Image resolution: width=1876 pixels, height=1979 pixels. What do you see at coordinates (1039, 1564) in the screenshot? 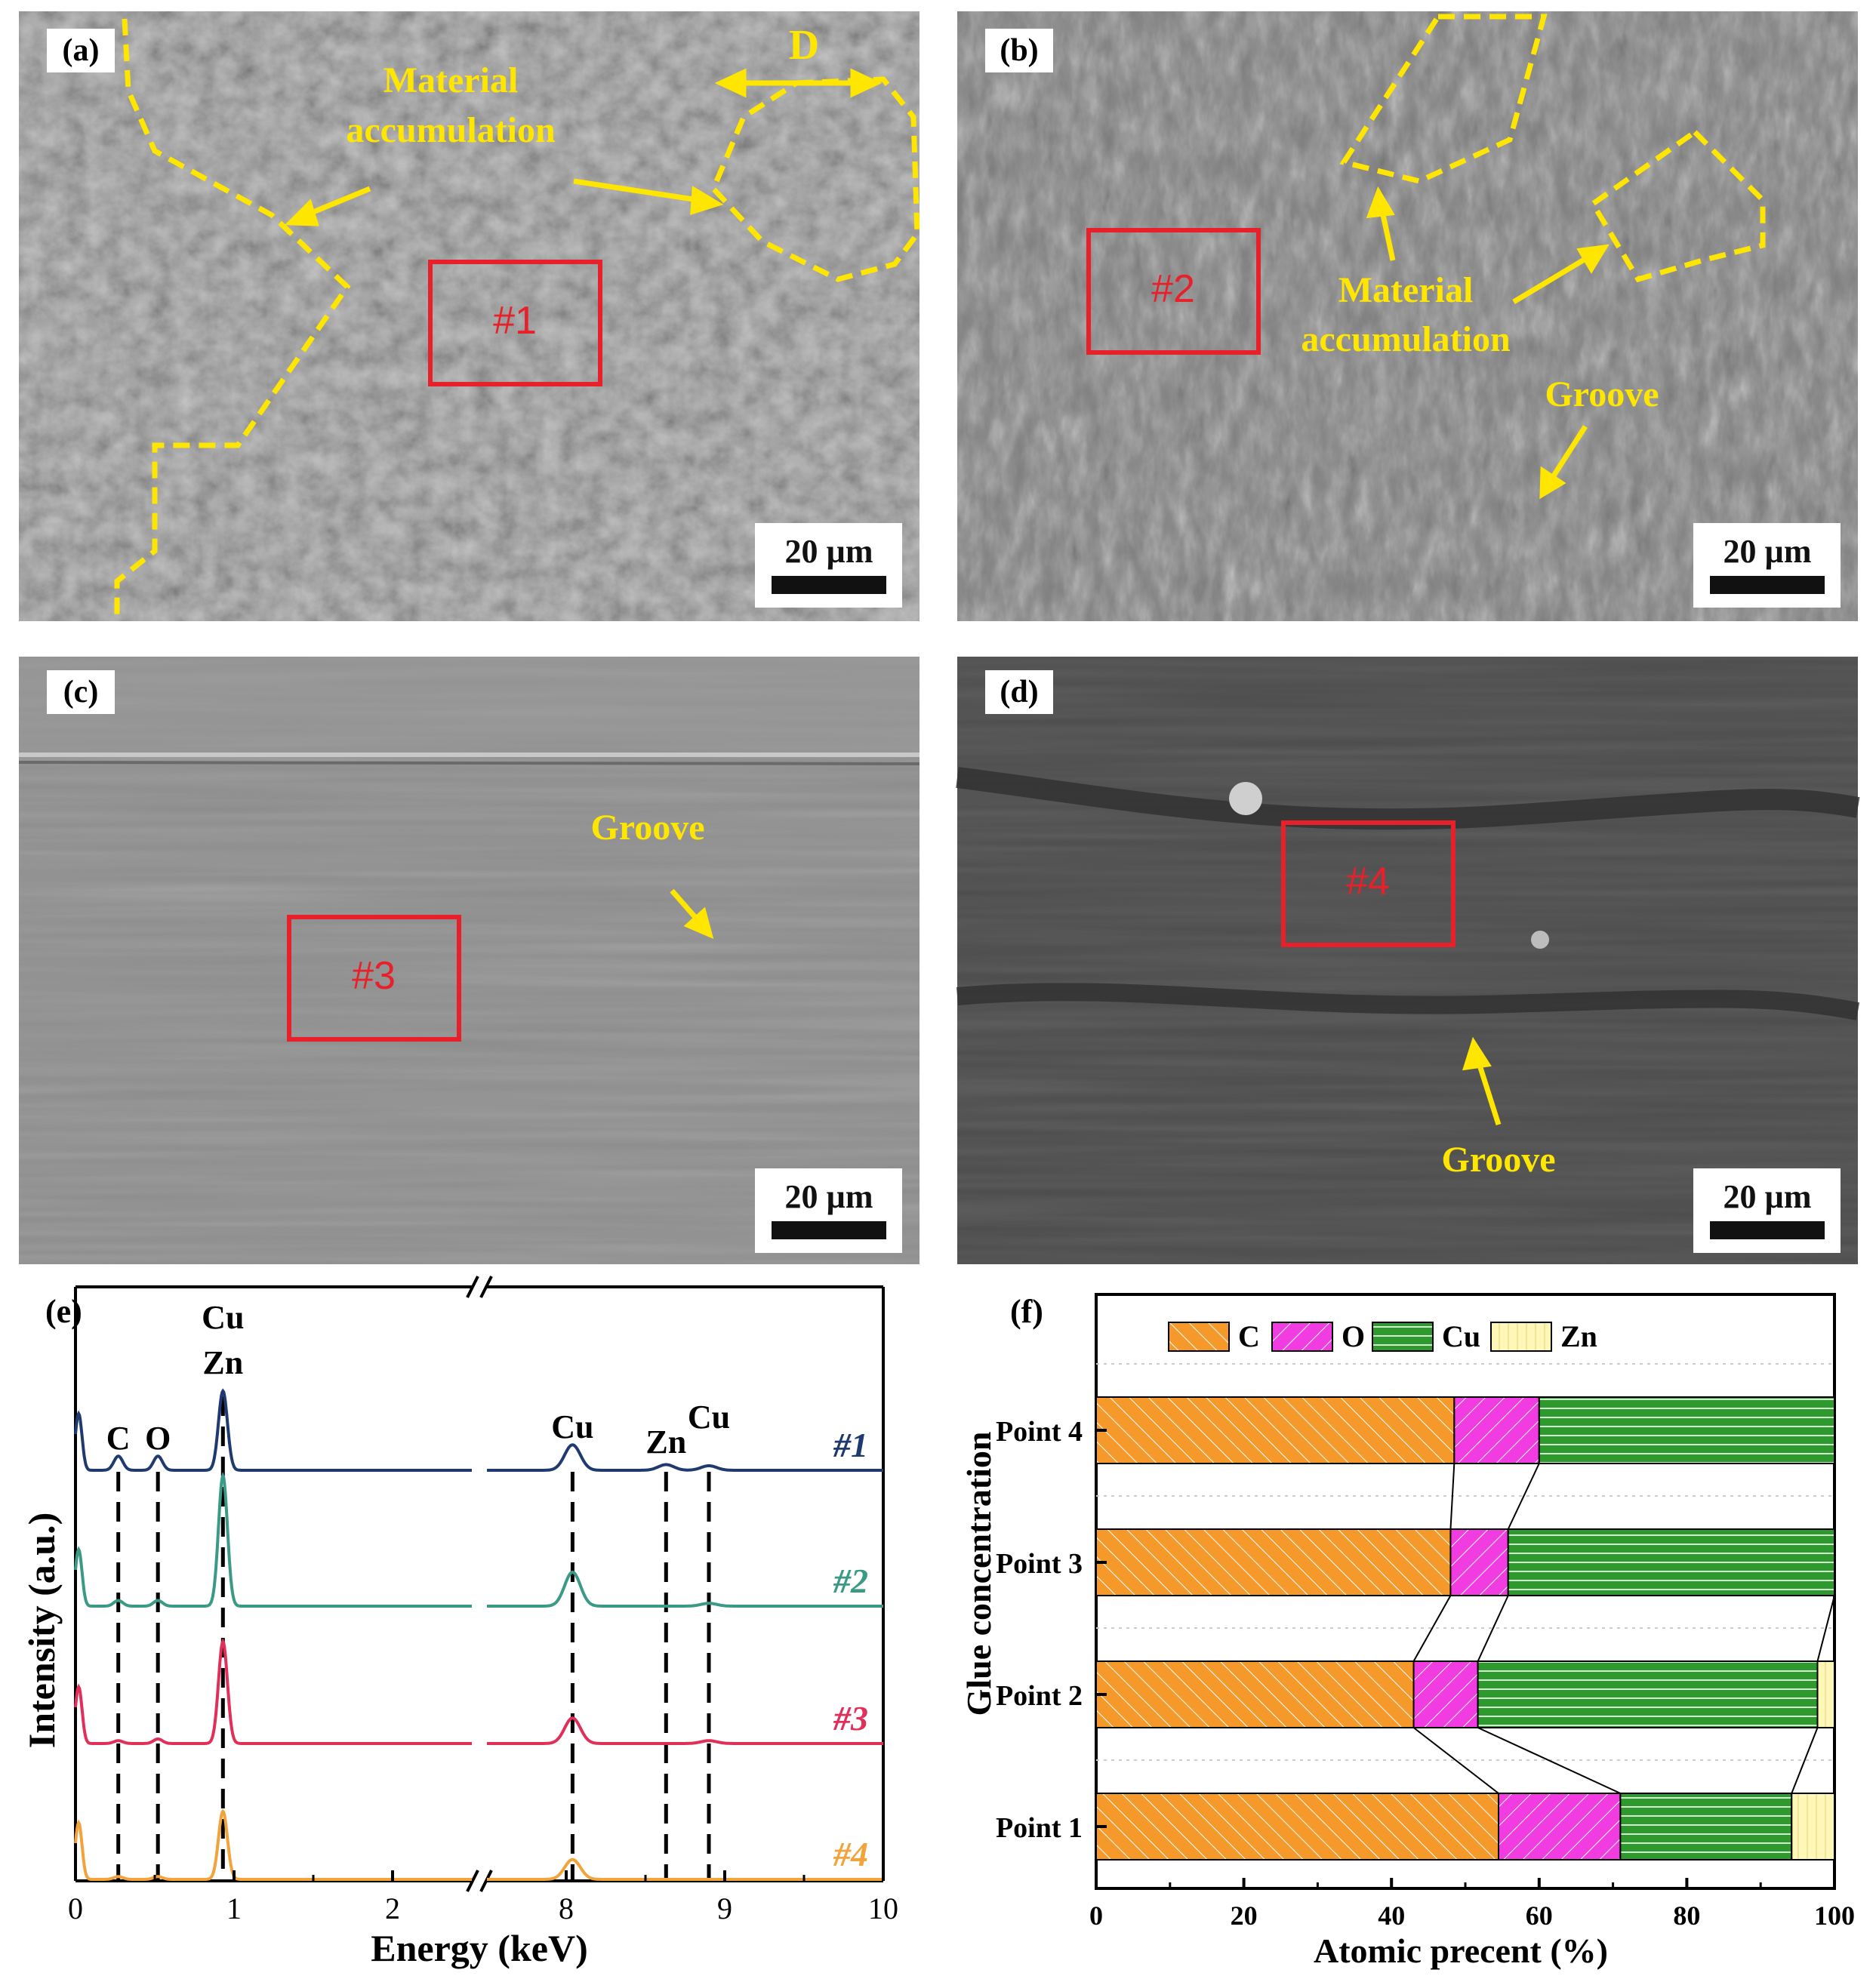
I see `category-label: Point 3` at bounding box center [1039, 1564].